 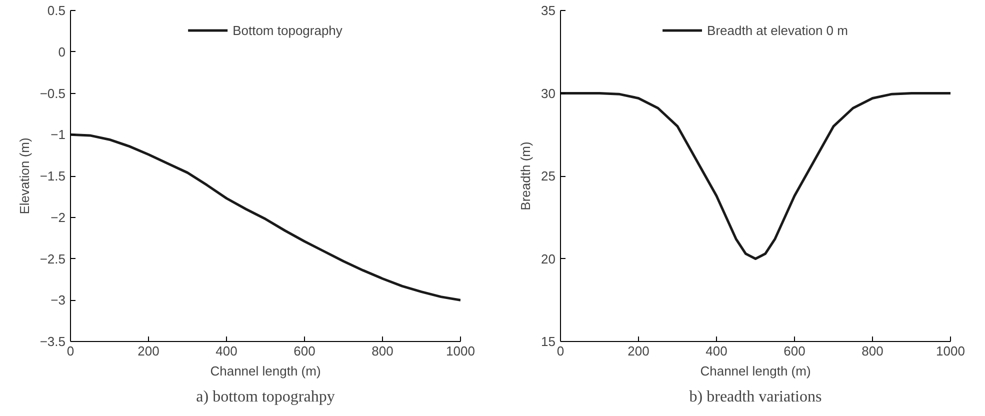 What do you see at coordinates (287, 30) in the screenshot?
I see `legend-label: Bottom topography` at bounding box center [287, 30].